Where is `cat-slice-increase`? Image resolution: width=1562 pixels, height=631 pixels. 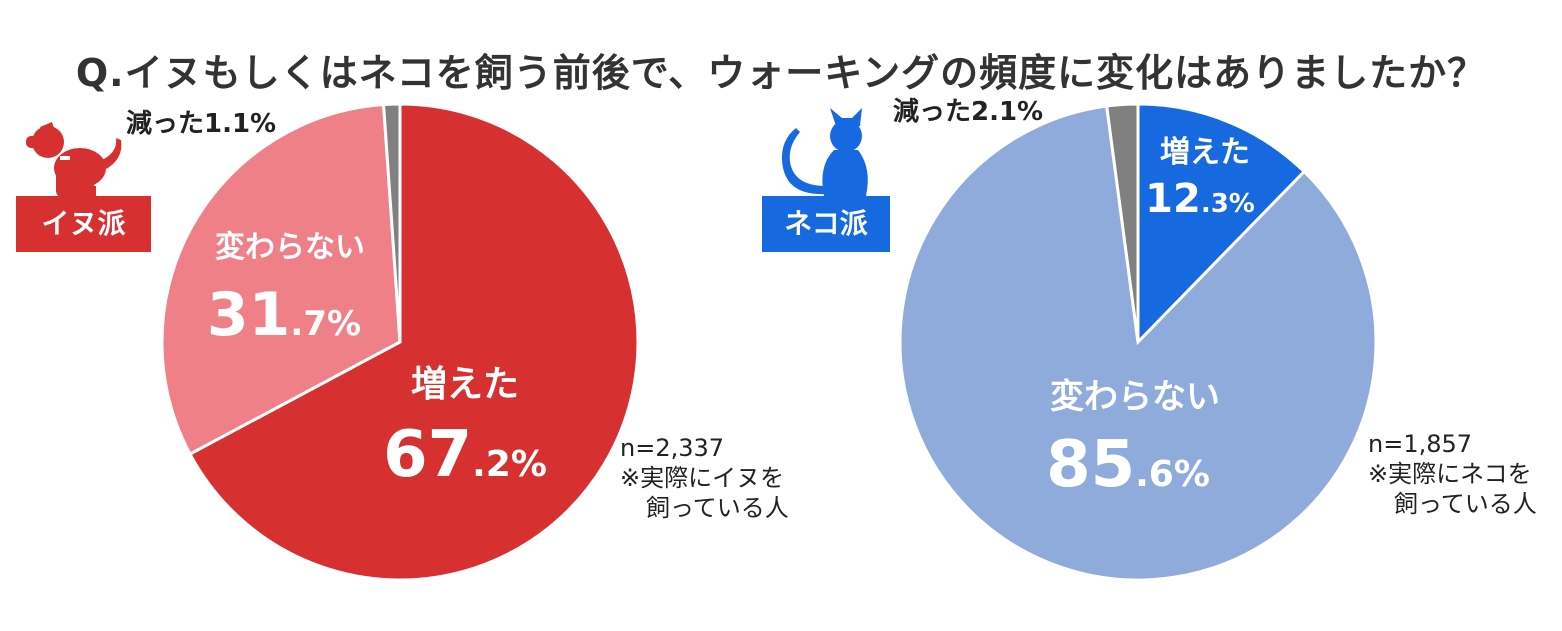
cat-slice-increase is located at coordinates (1221, 224).